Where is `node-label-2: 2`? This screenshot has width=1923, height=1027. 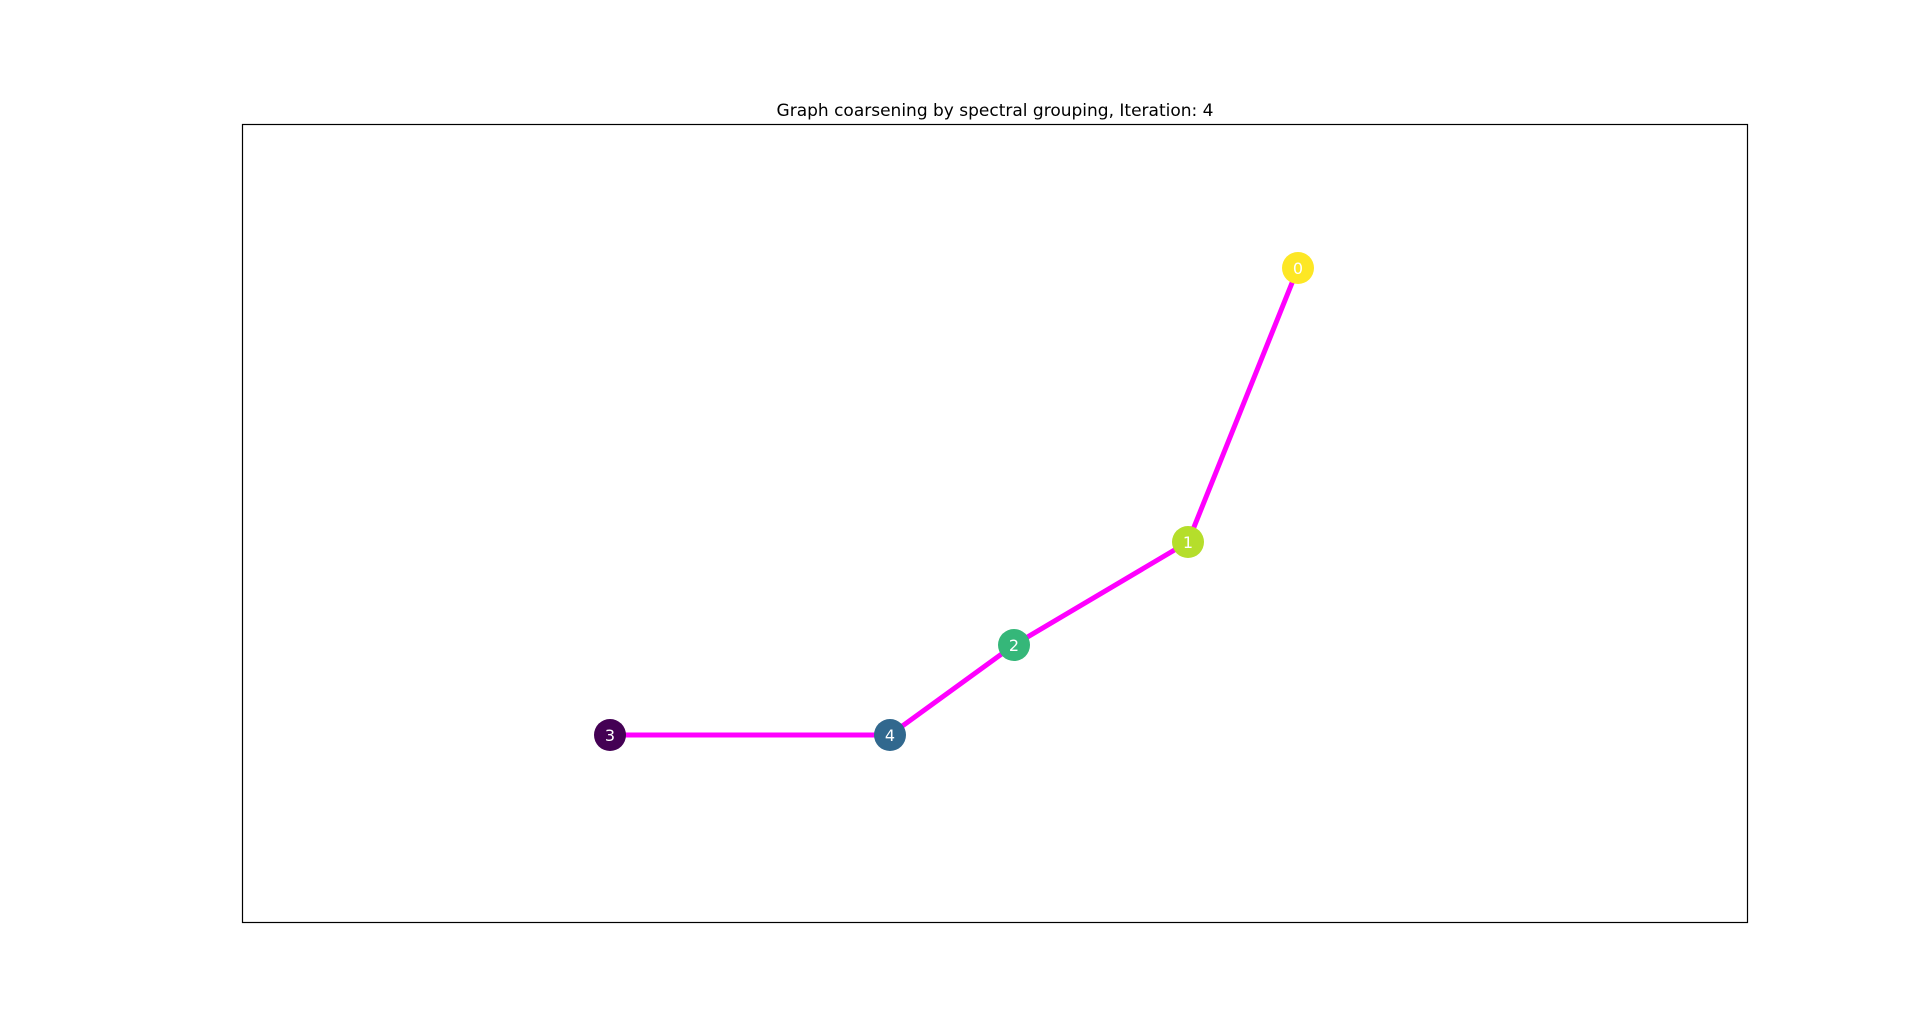 node-label-2: 2 is located at coordinates (1014, 645).